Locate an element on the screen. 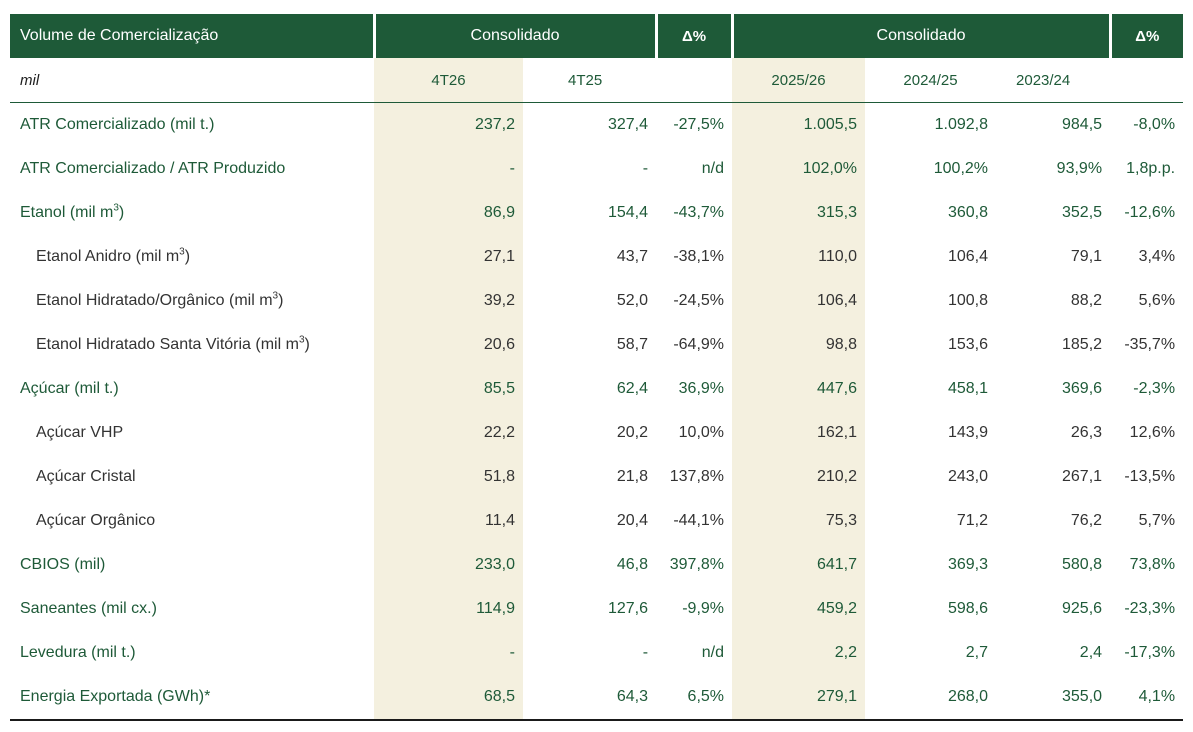  cell-2023-24: 26,3 is located at coordinates (1086, 432).